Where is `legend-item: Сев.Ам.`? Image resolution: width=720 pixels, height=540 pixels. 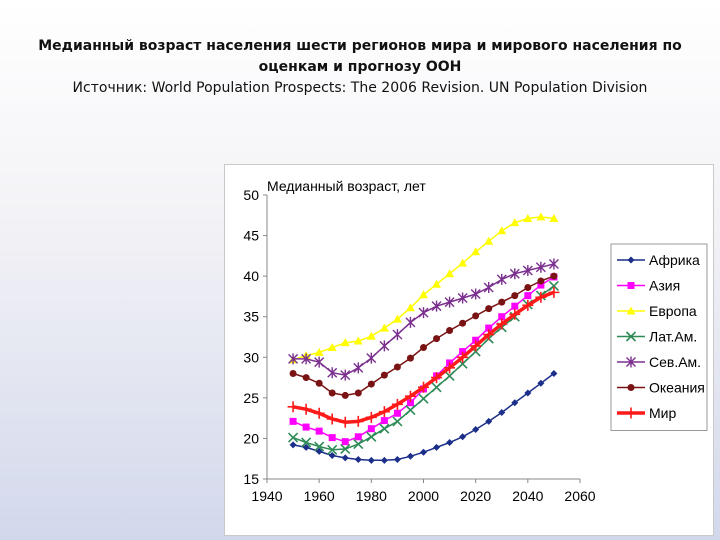 legend-item: Сев.Ам. is located at coordinates (659, 362).